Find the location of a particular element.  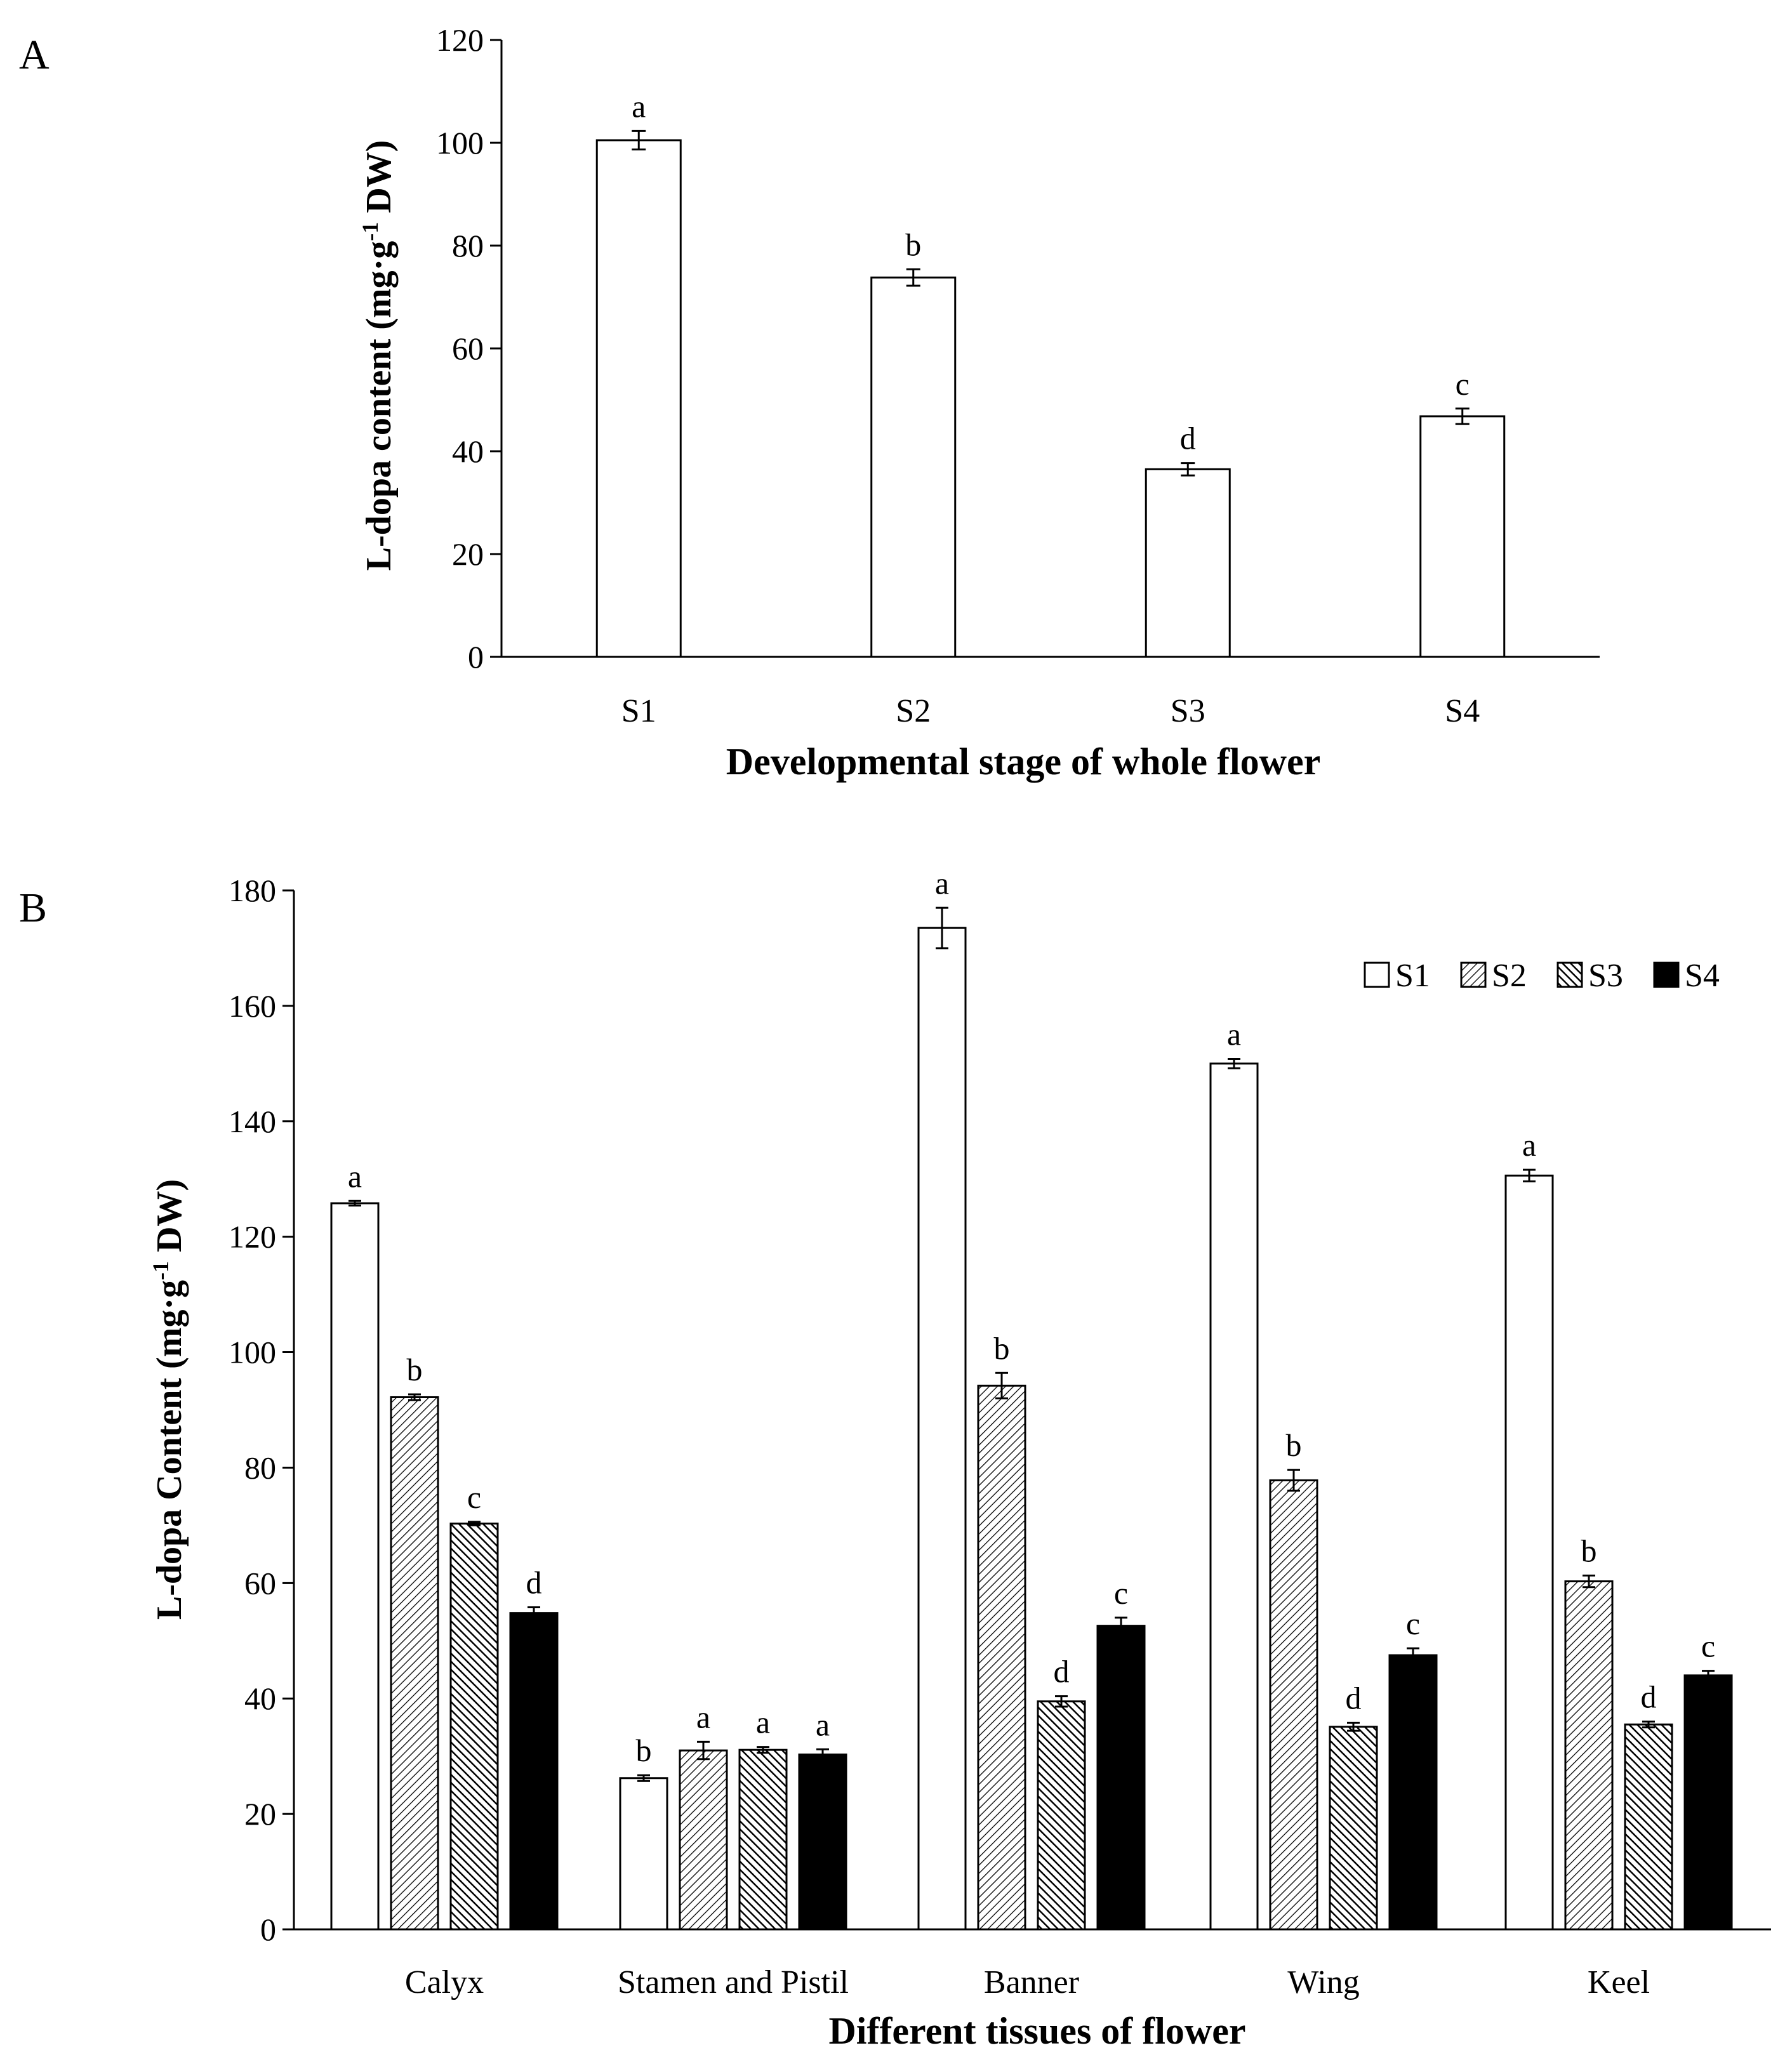

y-tick-label: 140 is located at coordinates (252, 1121).